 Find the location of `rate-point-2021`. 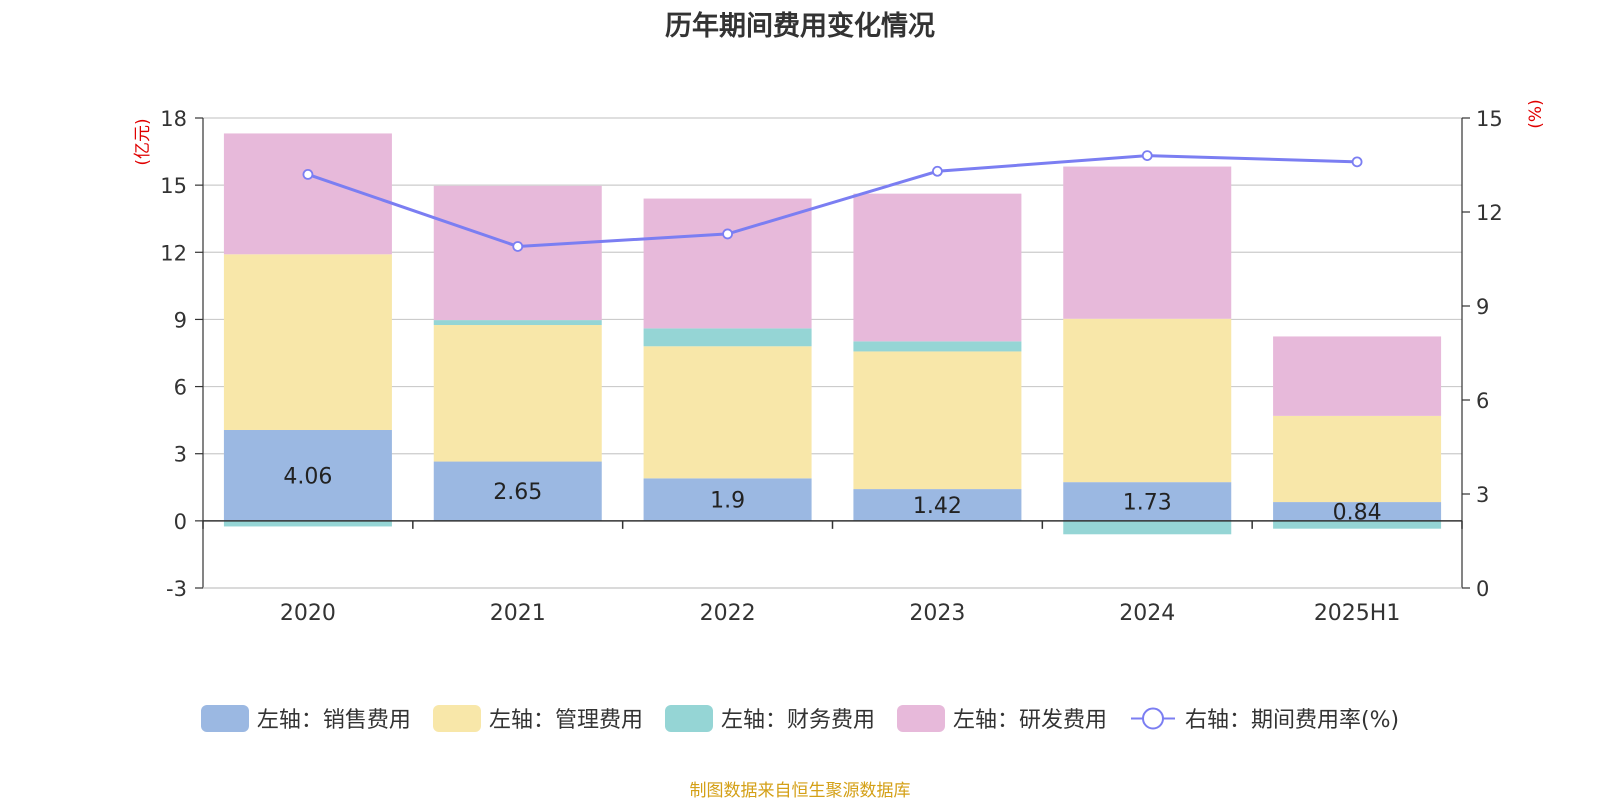

rate-point-2021 is located at coordinates (518, 246).